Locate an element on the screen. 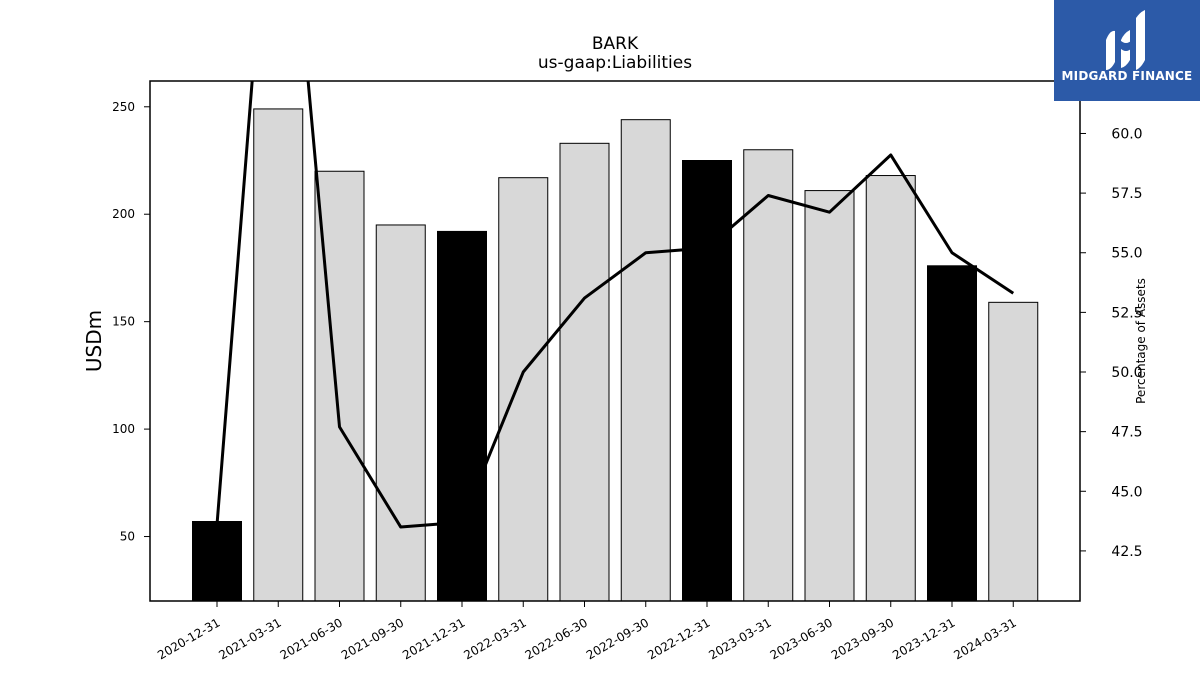 This screenshot has width=1200, height=675. chart-subtitle: us-gaap:Liabilities is located at coordinates (615, 63).